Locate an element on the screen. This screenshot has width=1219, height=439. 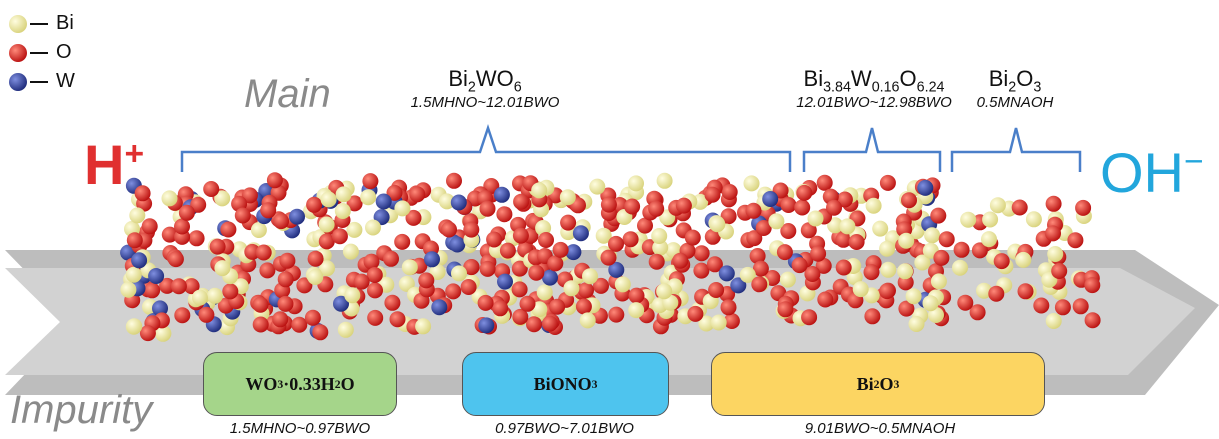
main-label: Main is located at coordinates (287, 94).